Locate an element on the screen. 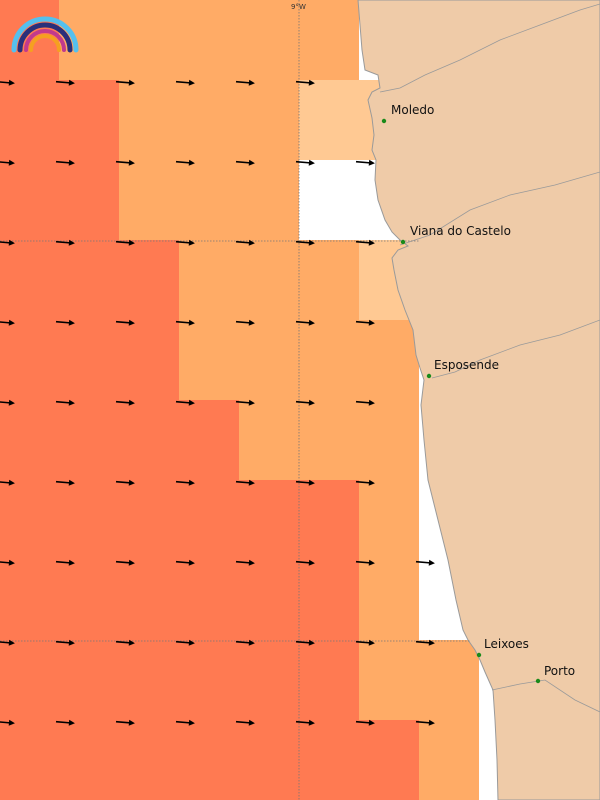  city-viana-do-castelo: Viana do Castelo is located at coordinates (455, 234).